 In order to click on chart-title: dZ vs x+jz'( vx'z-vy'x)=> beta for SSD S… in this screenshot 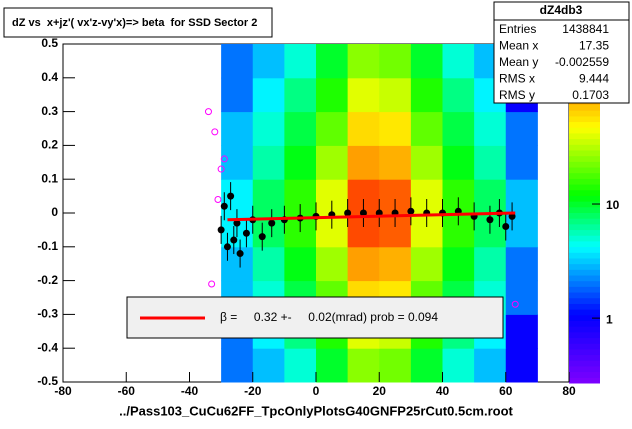, I will do `click(134, 23)`.